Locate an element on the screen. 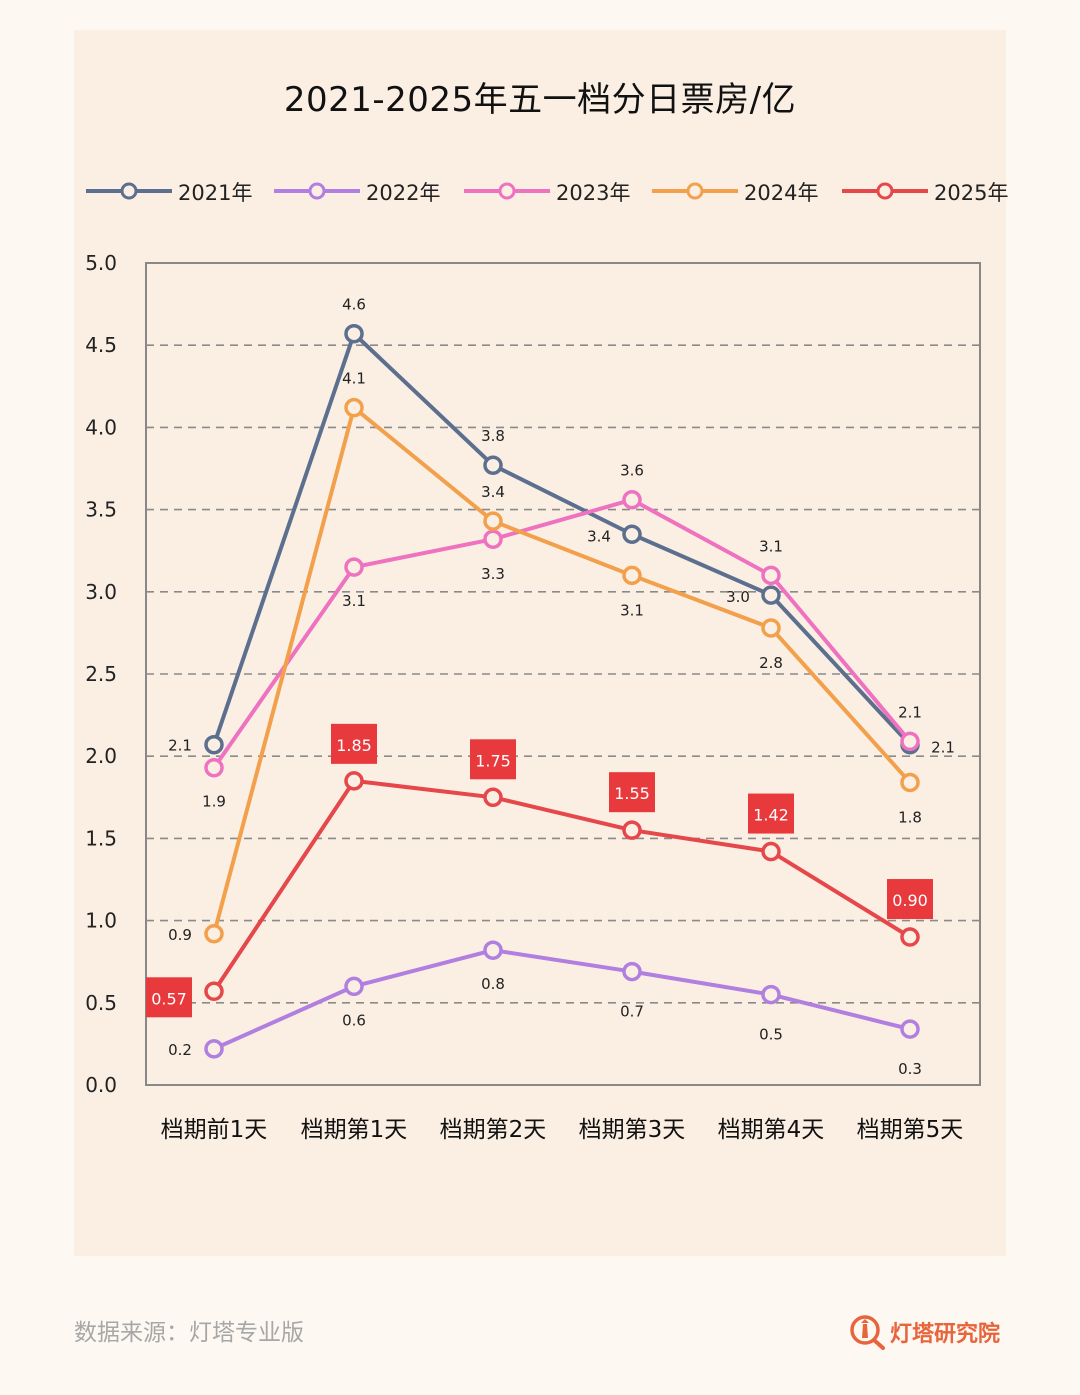 The image size is (1080, 1395). legend-label-2024: 2024年 is located at coordinates (781, 193).